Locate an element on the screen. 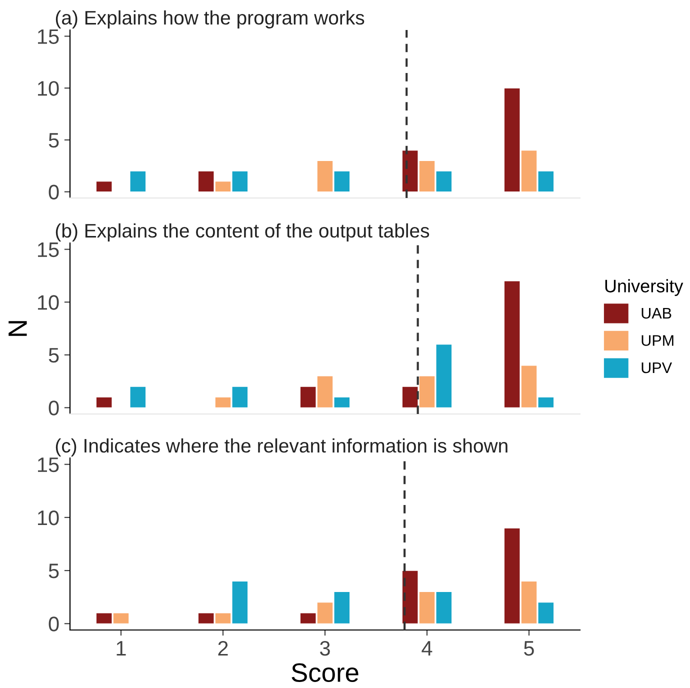 The width and height of the screenshot is (690, 688). x-tick-label: 1 is located at coordinates (121, 648).